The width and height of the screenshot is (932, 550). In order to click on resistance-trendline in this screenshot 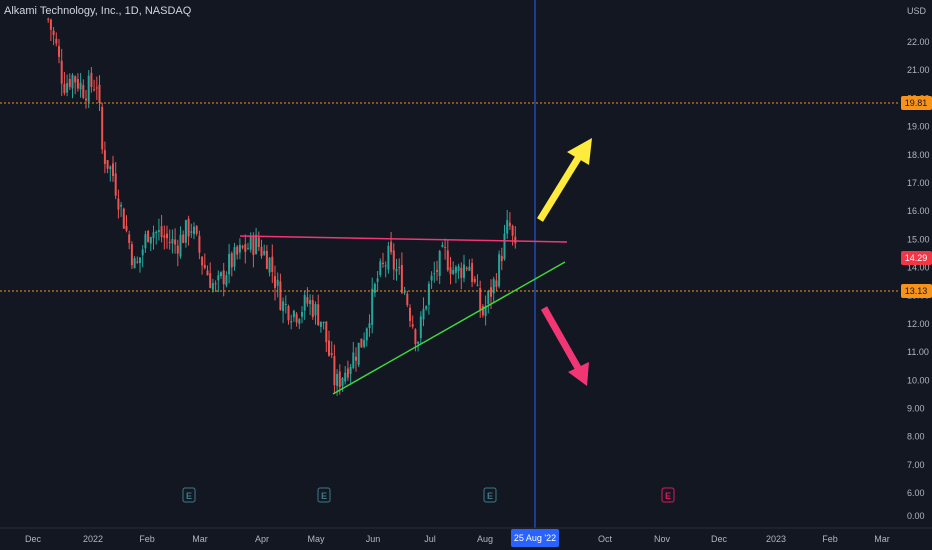, I will do `click(403, 239)`.